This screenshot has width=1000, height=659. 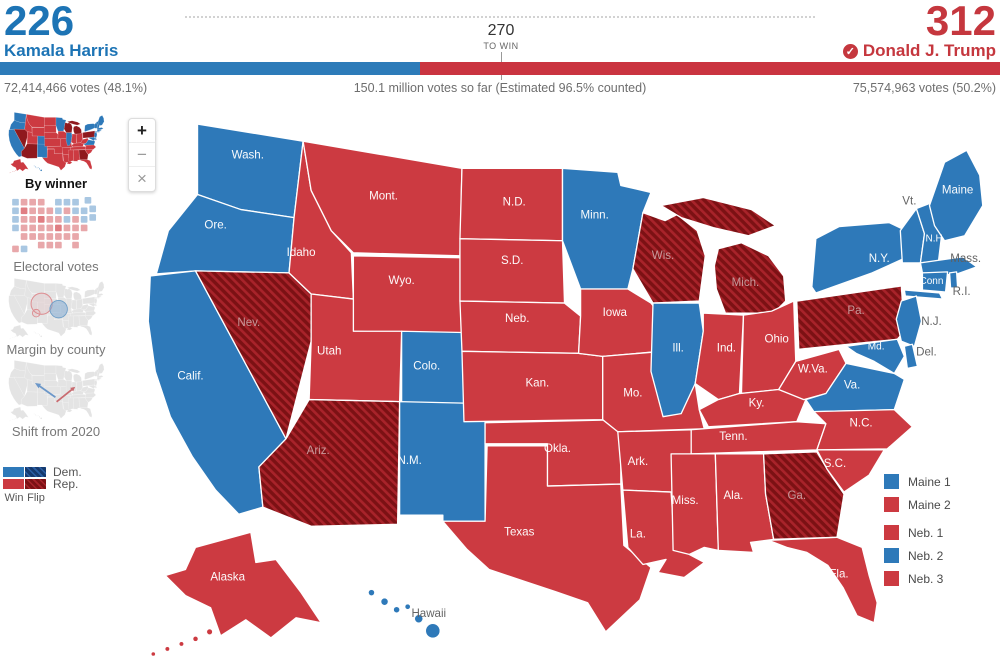 What do you see at coordinates (56, 349) in the screenshot?
I see `sidebar-item-label: Margin by county` at bounding box center [56, 349].